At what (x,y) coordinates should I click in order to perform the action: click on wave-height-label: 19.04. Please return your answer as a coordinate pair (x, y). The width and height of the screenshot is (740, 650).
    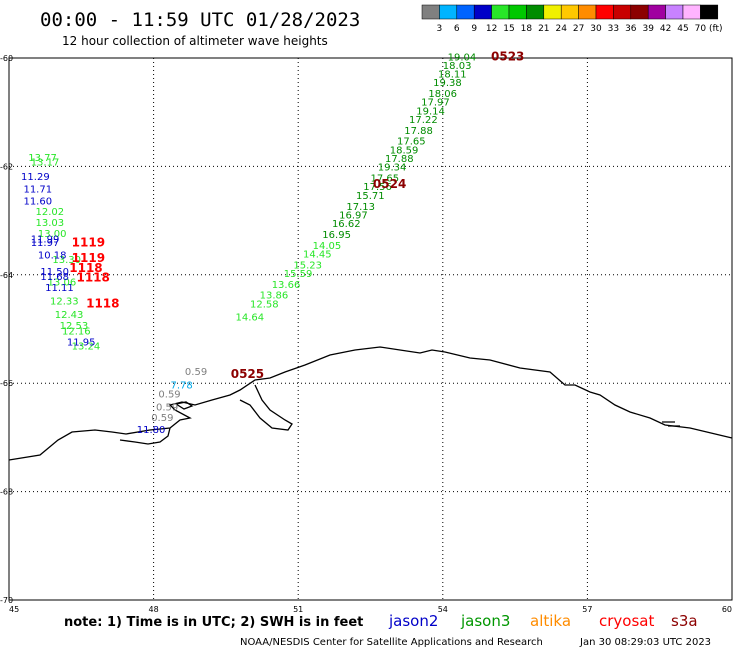
    Looking at the image, I should click on (462, 58).